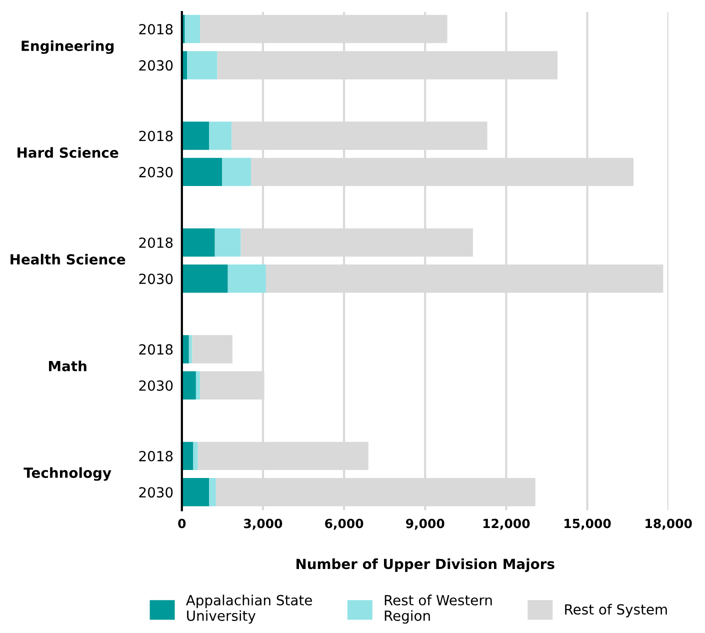 The width and height of the screenshot is (705, 633). What do you see at coordinates (182, 523) in the screenshot?
I see `x-tick-label: 0` at bounding box center [182, 523].